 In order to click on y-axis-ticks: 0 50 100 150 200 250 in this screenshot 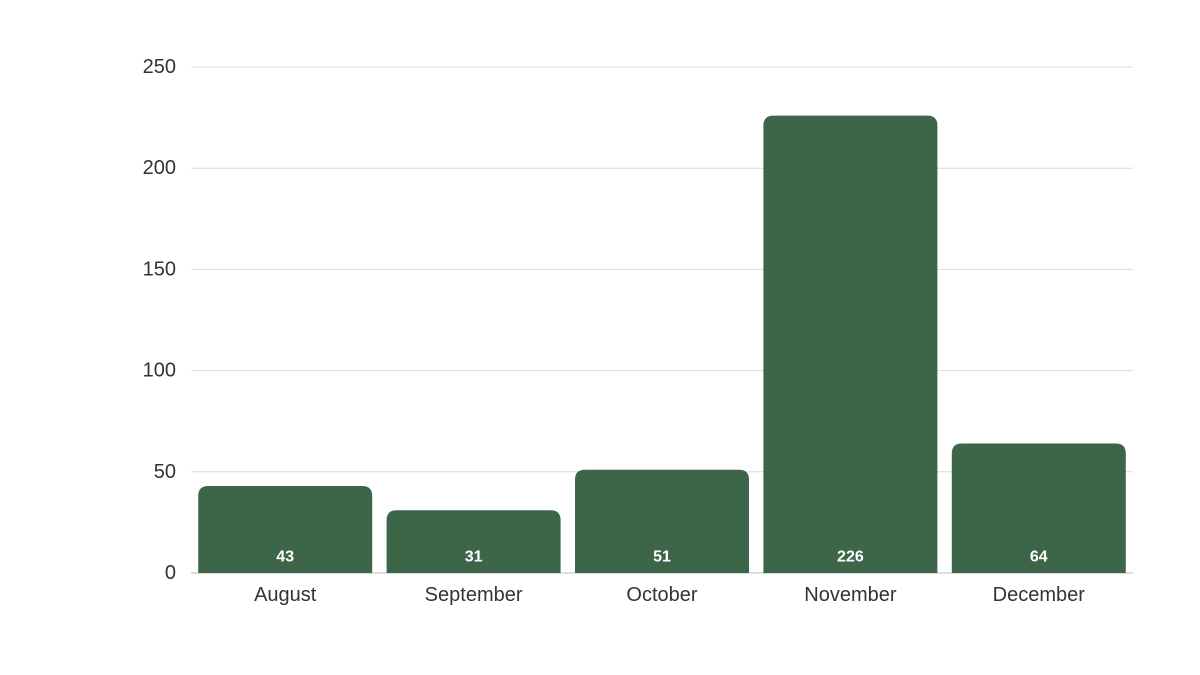, I will do `click(159, 320)`.